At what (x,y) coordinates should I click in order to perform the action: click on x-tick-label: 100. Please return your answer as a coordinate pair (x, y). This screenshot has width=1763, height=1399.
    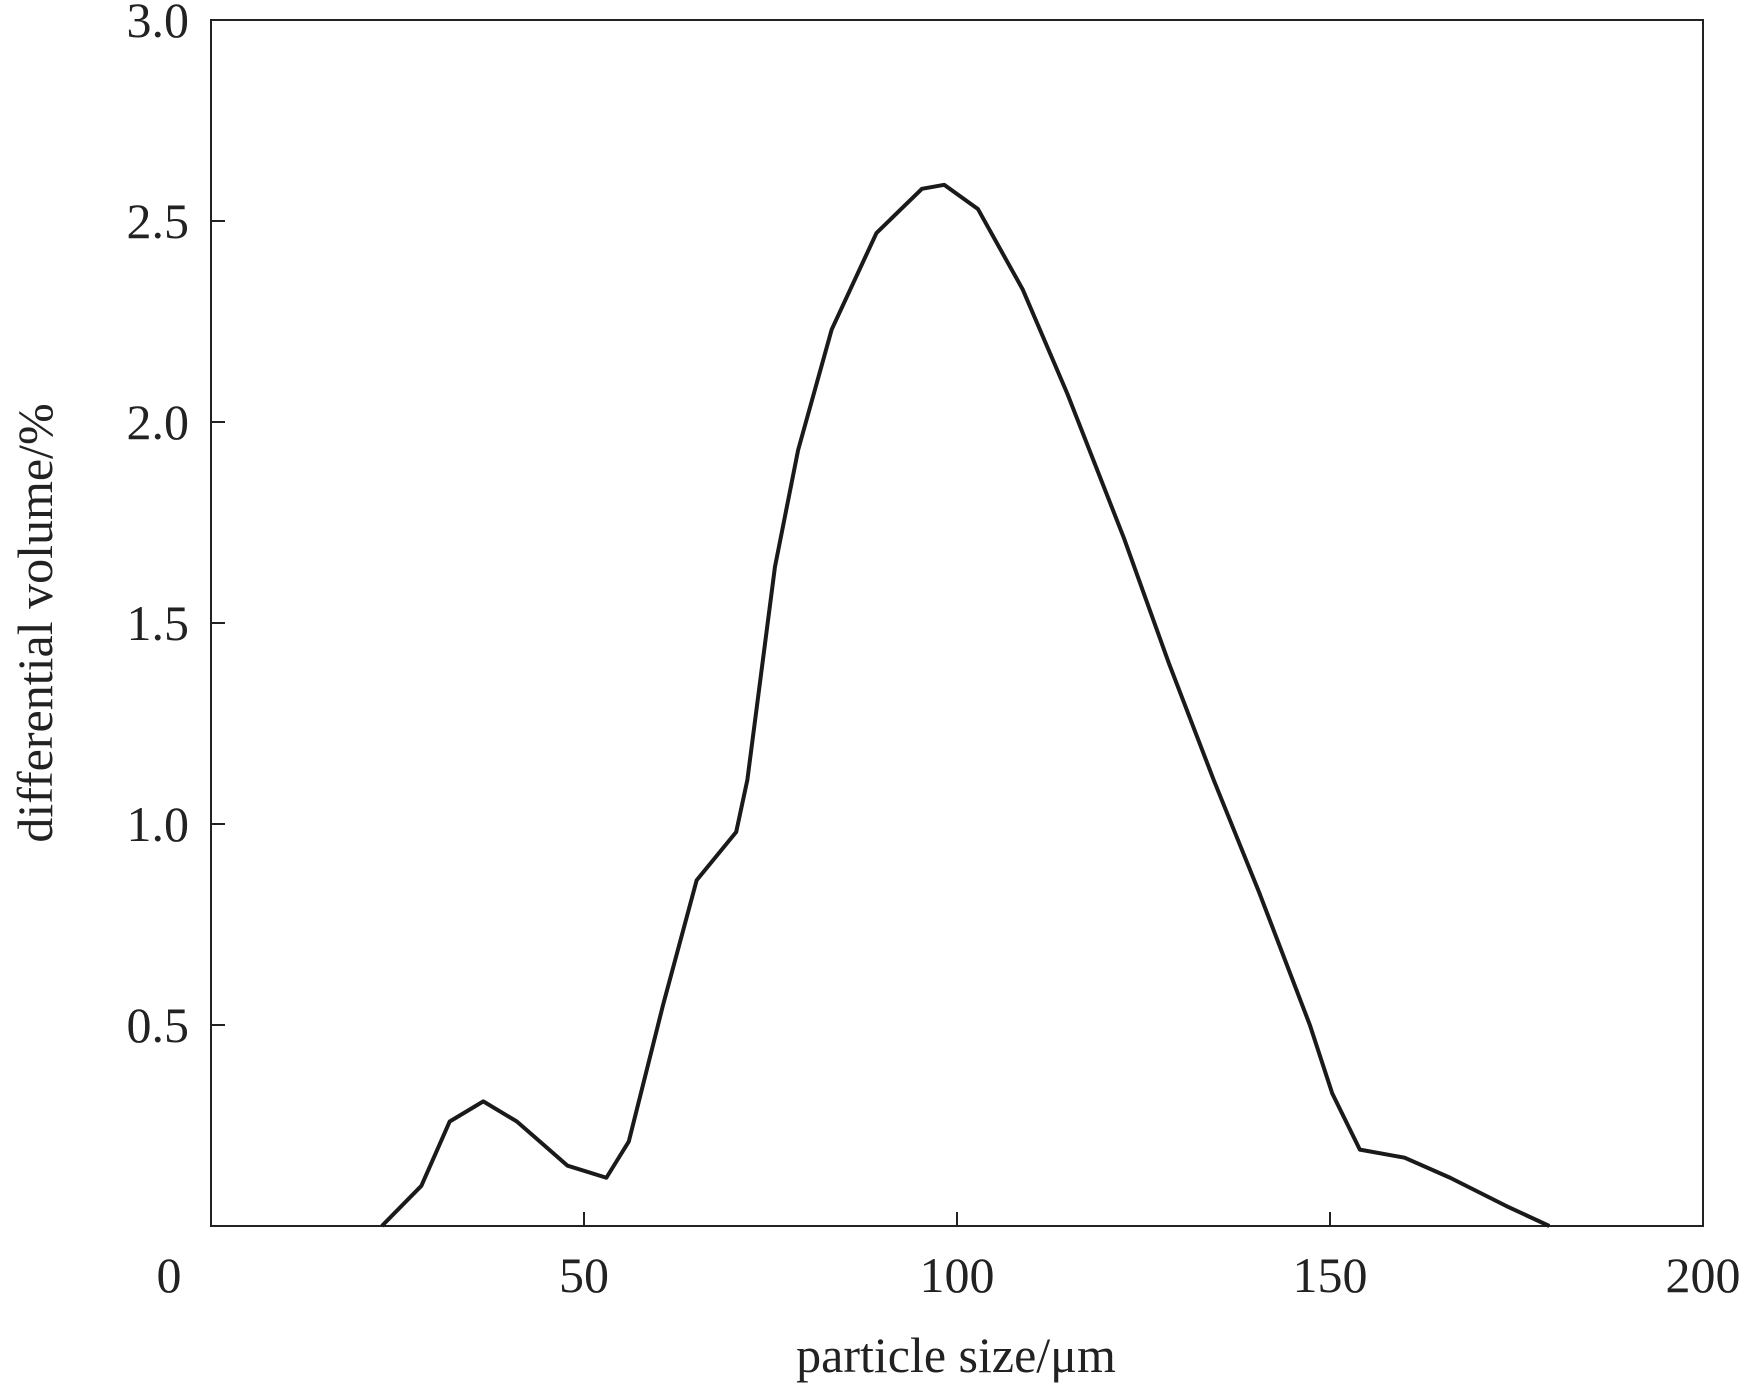
    Looking at the image, I should click on (957, 1275).